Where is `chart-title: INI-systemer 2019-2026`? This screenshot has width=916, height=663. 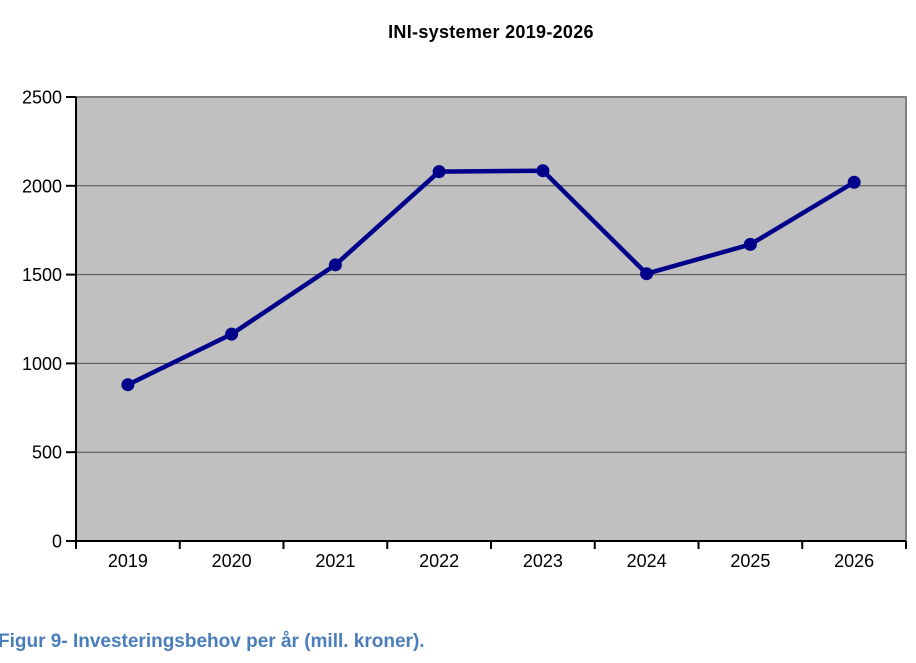
chart-title: INI-systemer 2019-2026 is located at coordinates (491, 32).